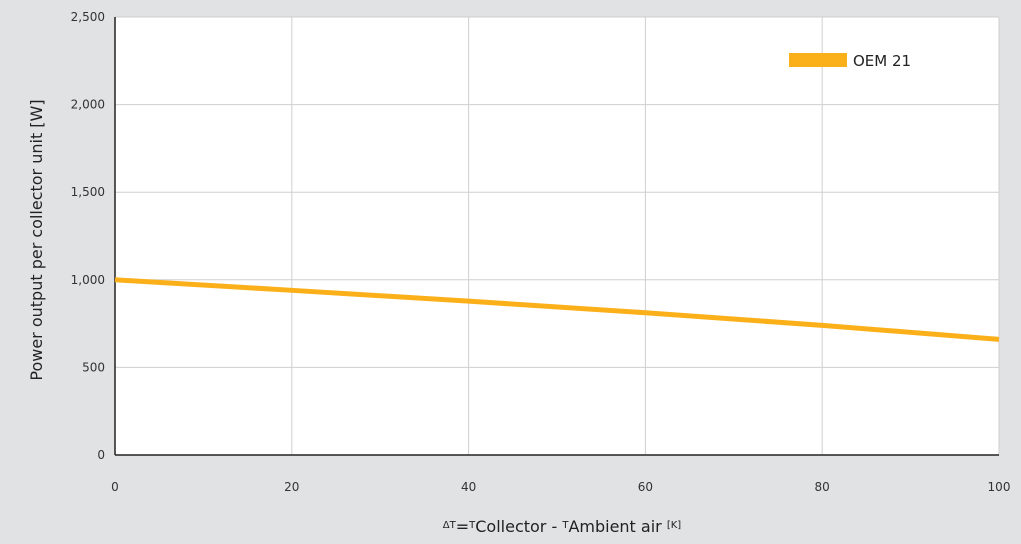 The image size is (1021, 544). What do you see at coordinates (462, 526) in the screenshot?
I see `x-axis-title-equals: =` at bounding box center [462, 526].